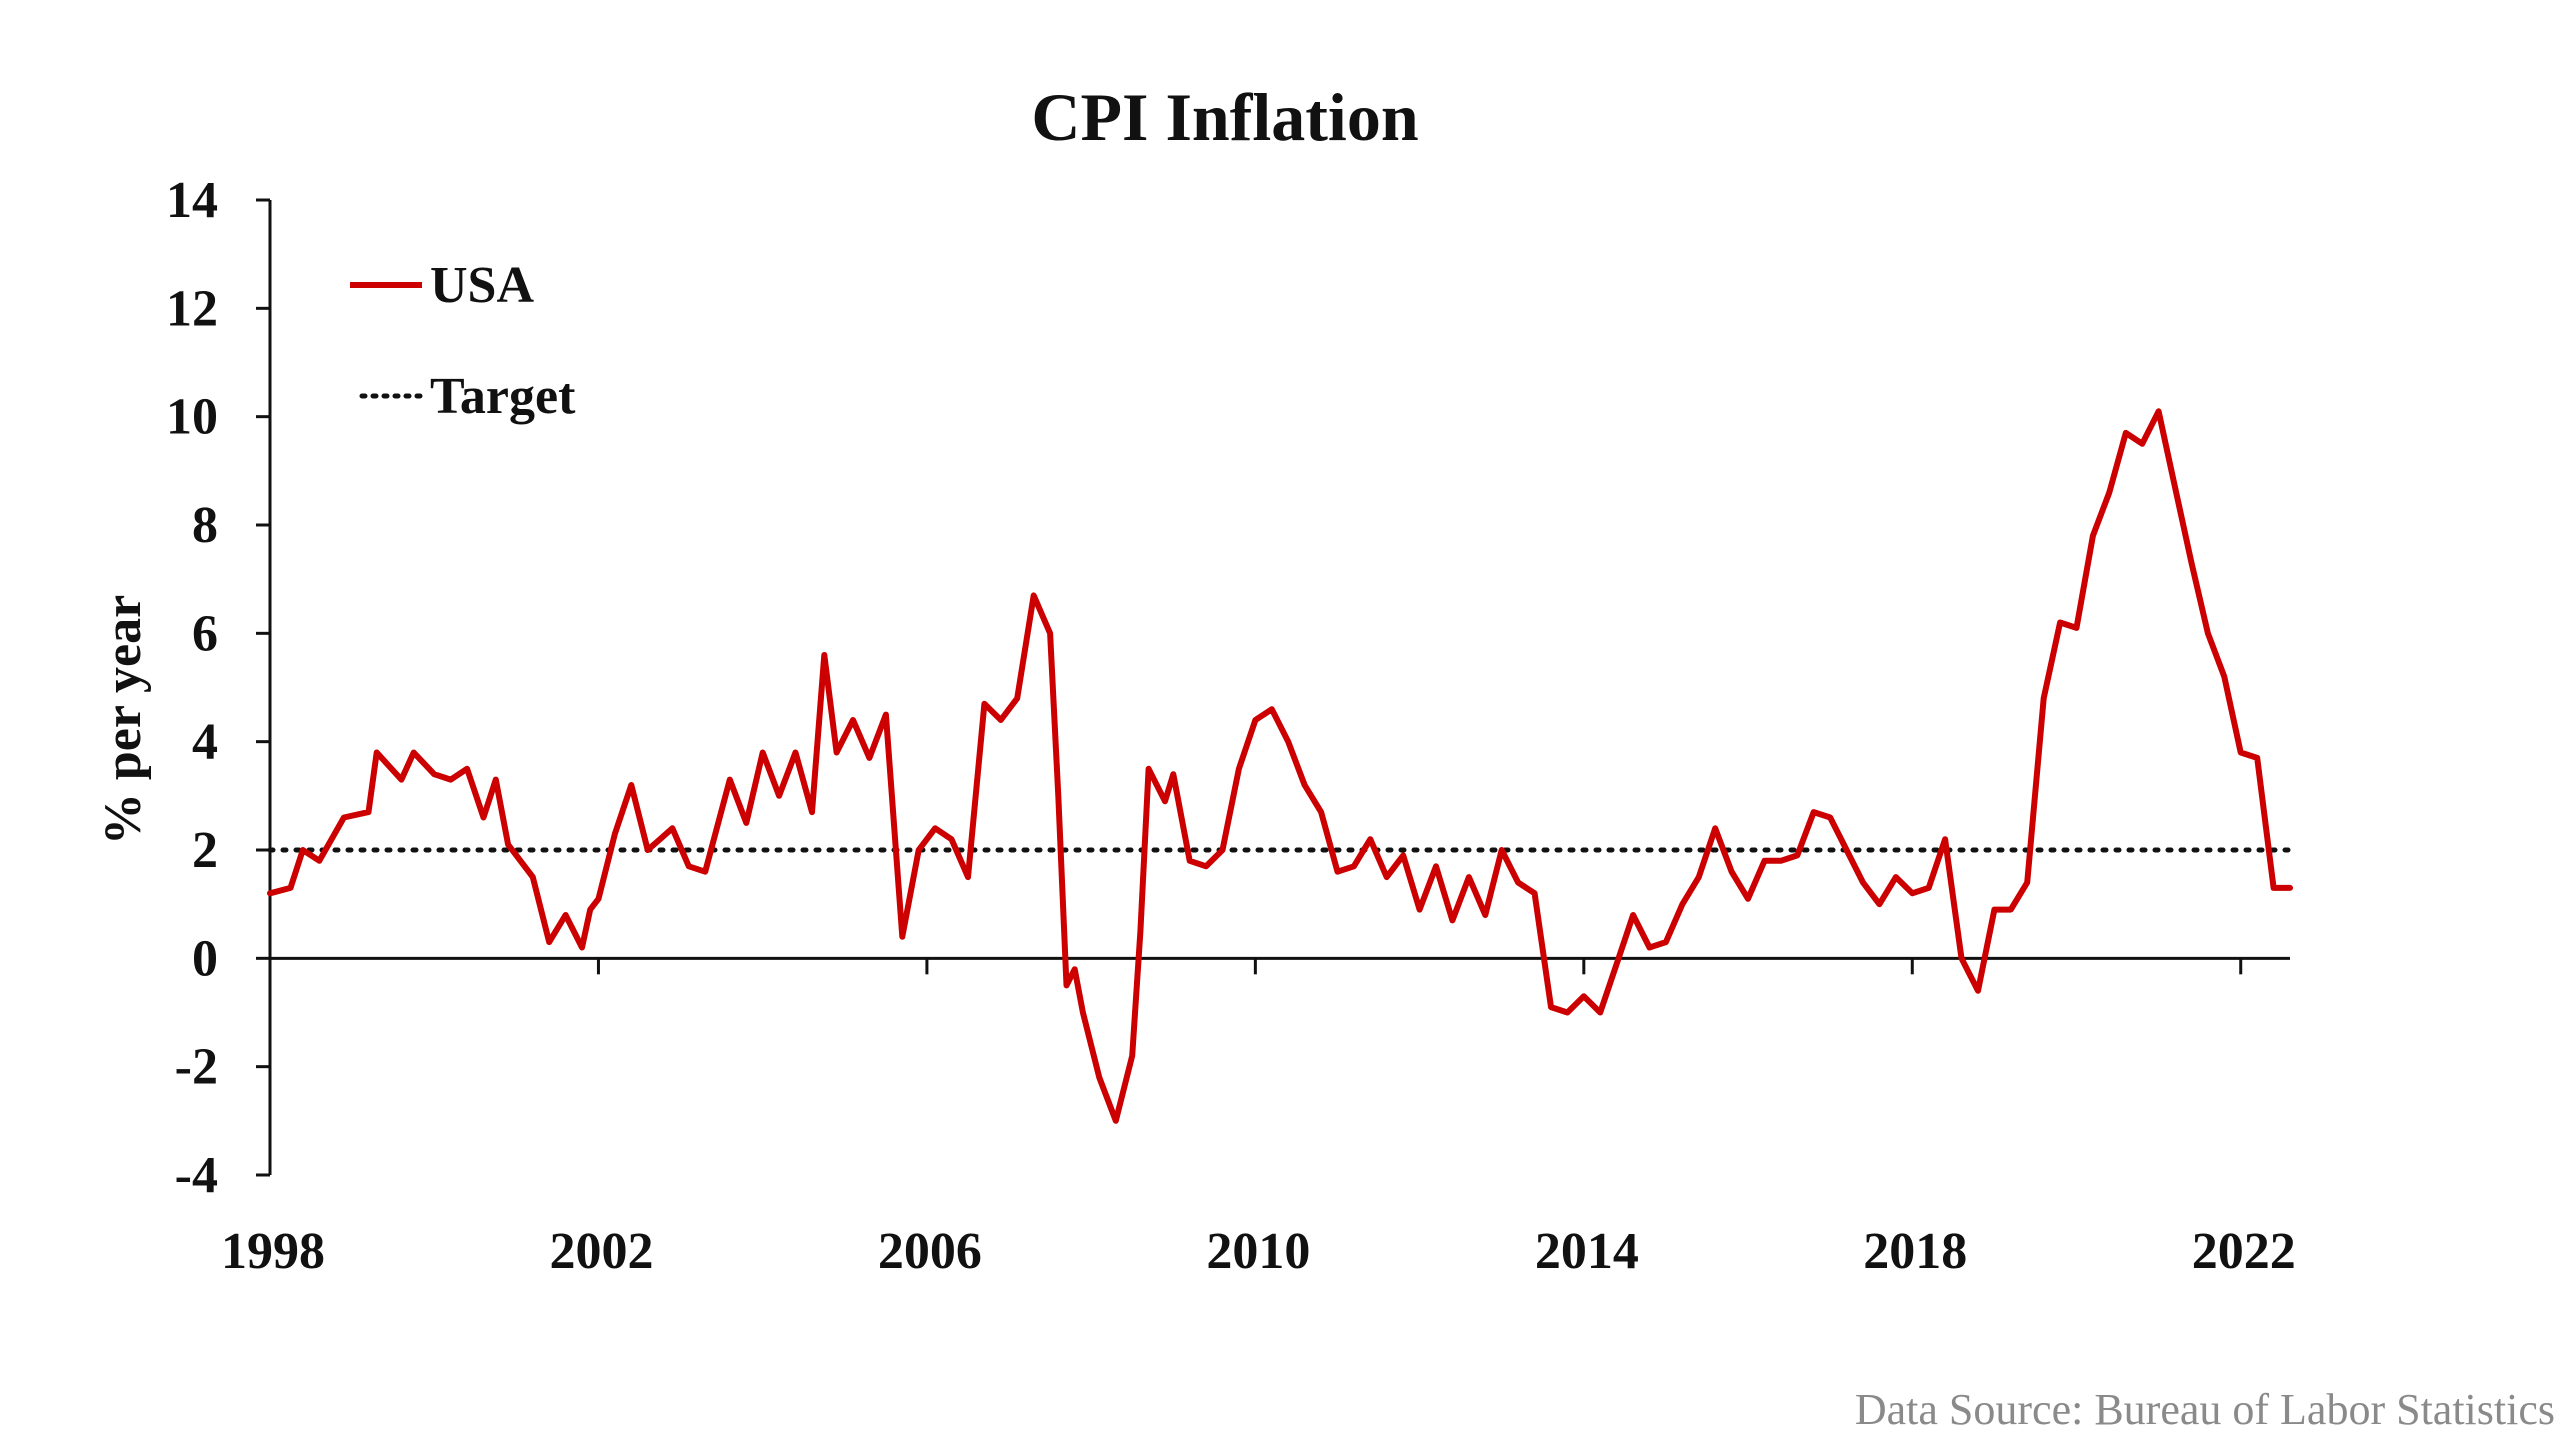 Image resolution: width=2560 pixels, height=1440 pixels. What do you see at coordinates (205, 633) in the screenshot?
I see `y-tick-label: 6` at bounding box center [205, 633].